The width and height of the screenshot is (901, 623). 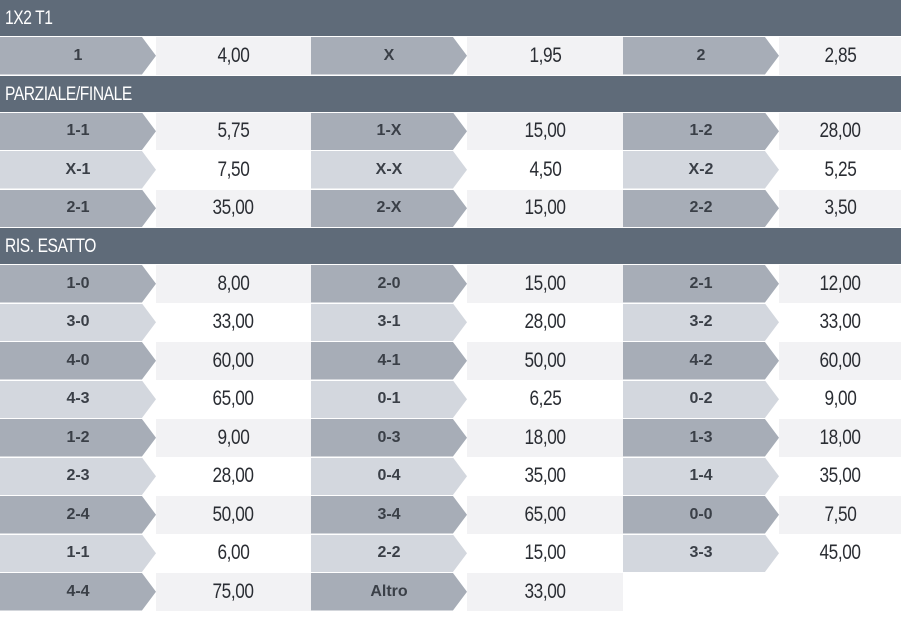 What do you see at coordinates (78, 56) in the screenshot?
I see `outcome-label: 1` at bounding box center [78, 56].